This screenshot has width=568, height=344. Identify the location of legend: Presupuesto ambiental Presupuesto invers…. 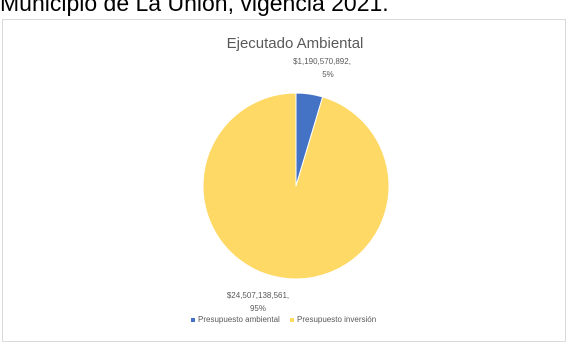
(283, 319).